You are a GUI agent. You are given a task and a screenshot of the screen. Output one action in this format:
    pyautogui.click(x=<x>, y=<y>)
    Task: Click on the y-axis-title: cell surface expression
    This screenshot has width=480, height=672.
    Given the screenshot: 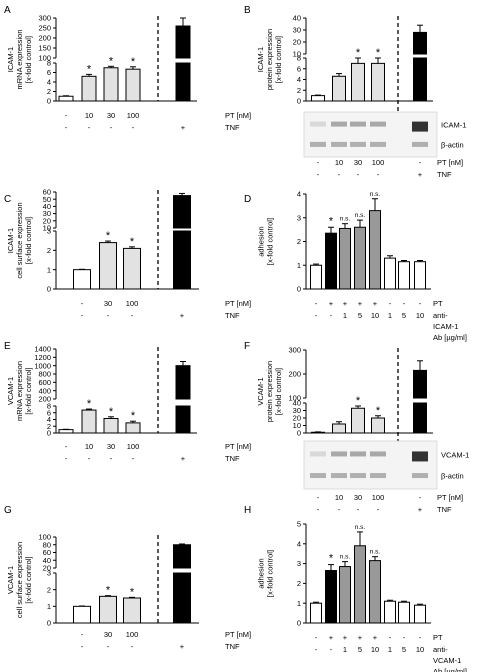 What is the action you would take?
    pyautogui.click(x=19, y=580)
    